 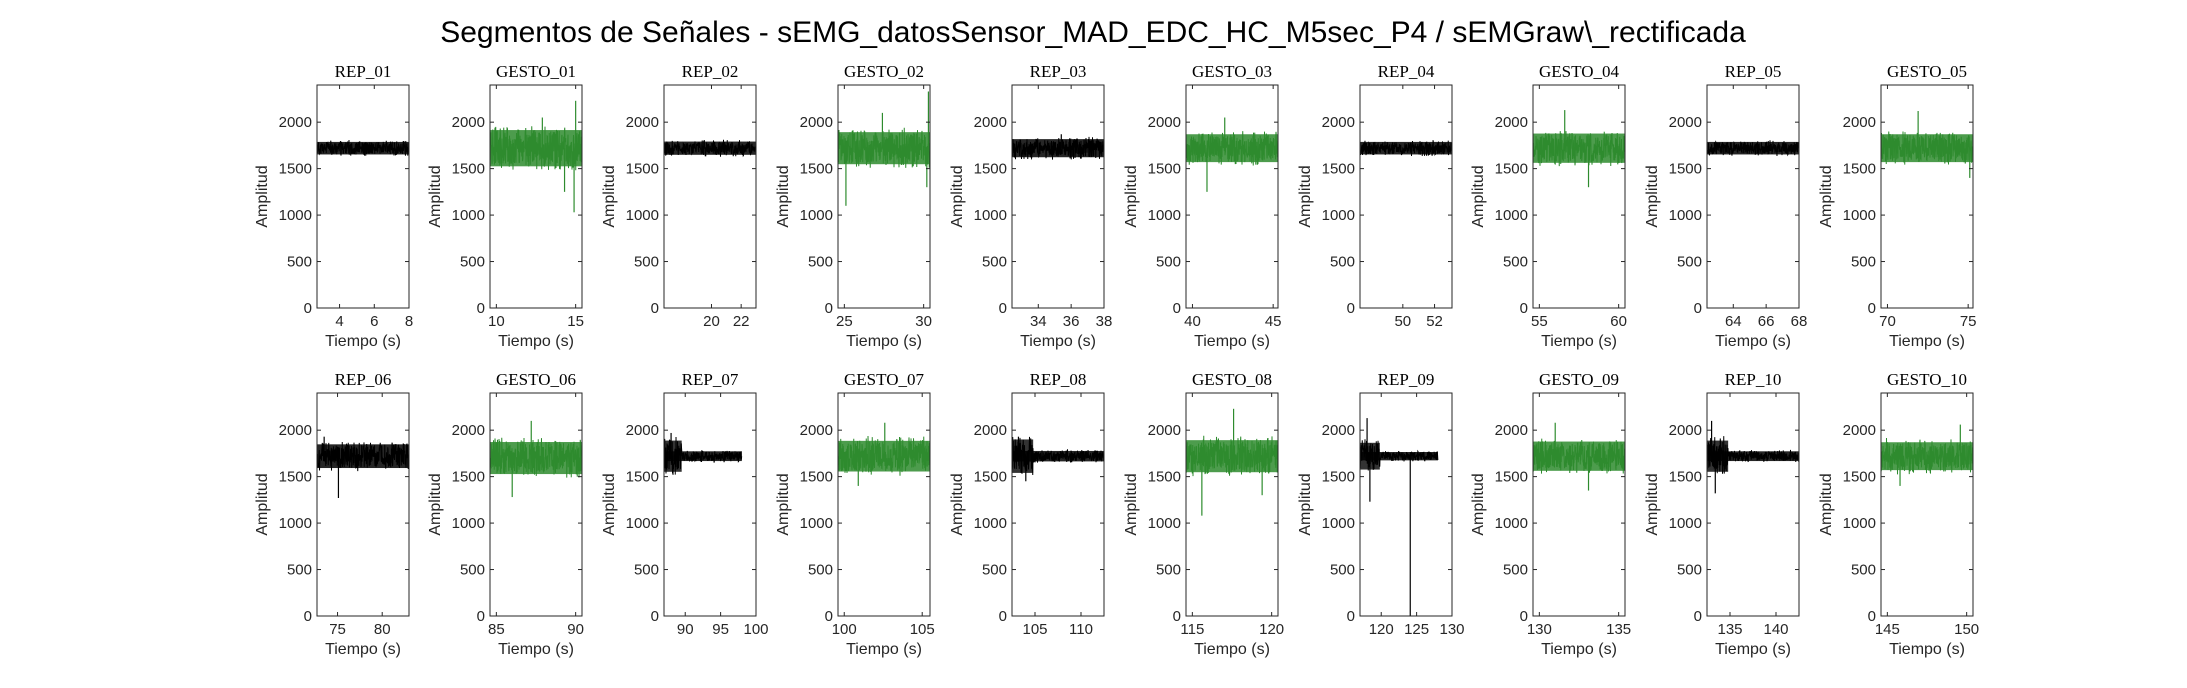 I want to click on subplot-title: REP_01, so click(x=363, y=71).